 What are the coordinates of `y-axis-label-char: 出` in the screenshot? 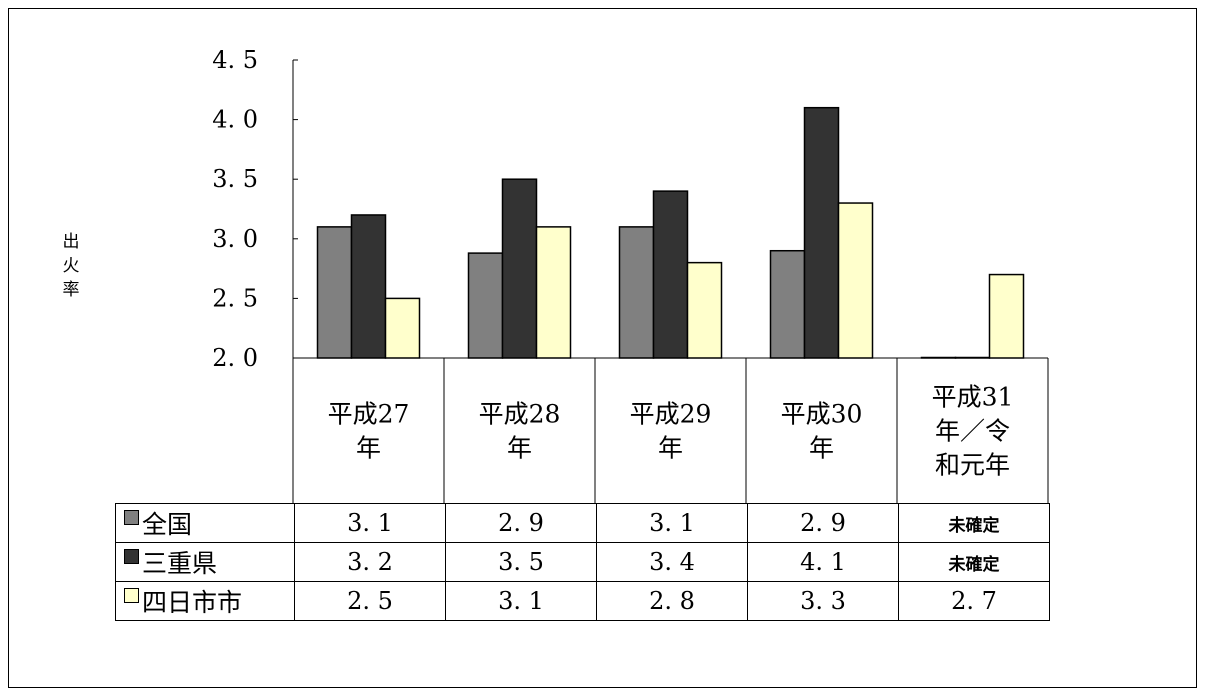 It's located at (71, 242).